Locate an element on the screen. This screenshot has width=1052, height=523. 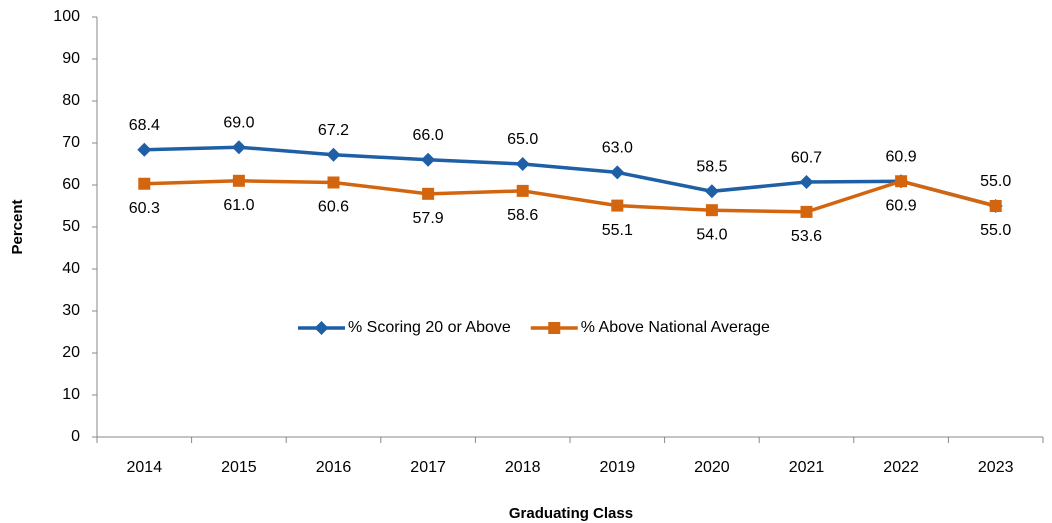
data-label: 63.0 is located at coordinates (617, 148).